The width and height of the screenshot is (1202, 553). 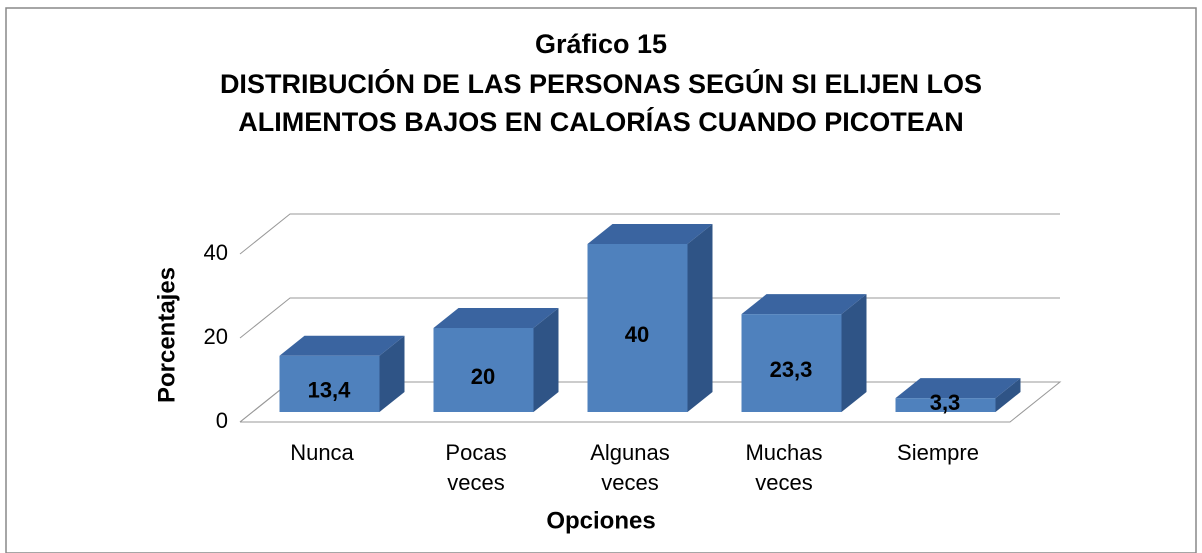 What do you see at coordinates (483, 376) in the screenshot?
I see `data-label: 20` at bounding box center [483, 376].